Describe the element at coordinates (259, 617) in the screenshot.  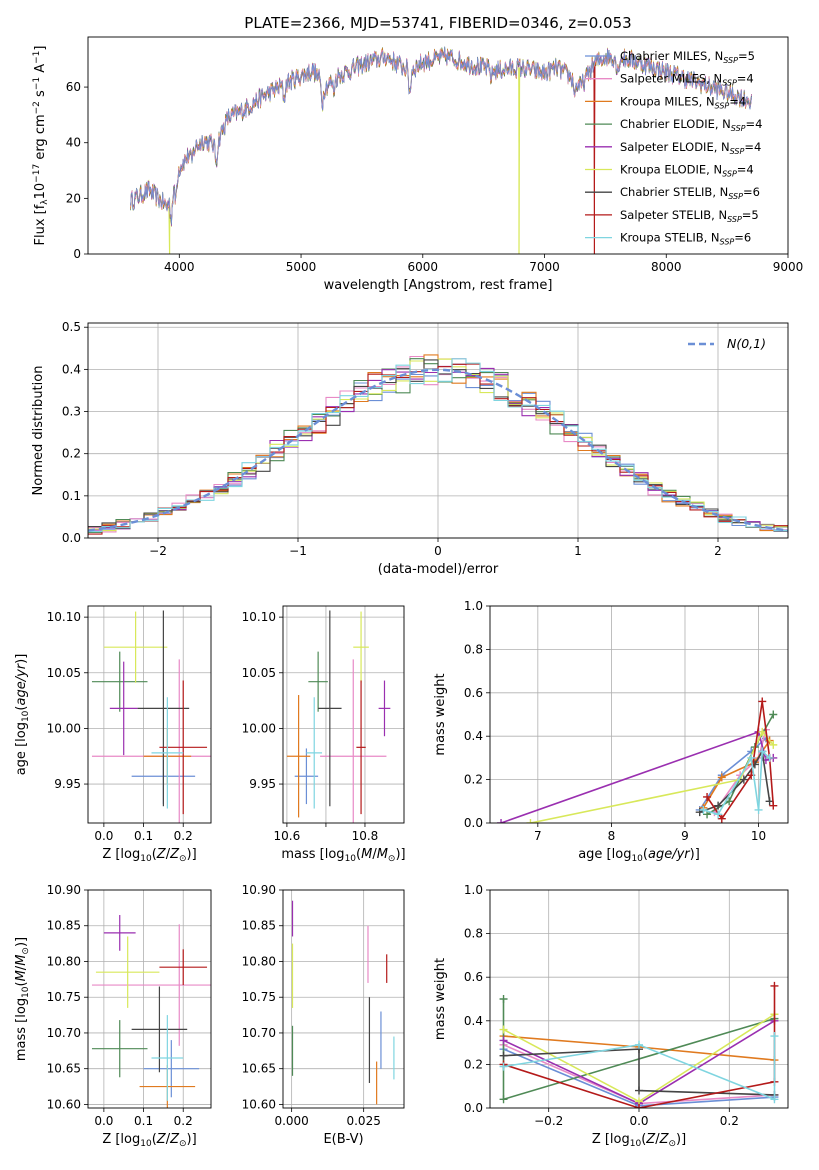
I see `age-vs-mass-y-tick-label: 10.10` at that location.